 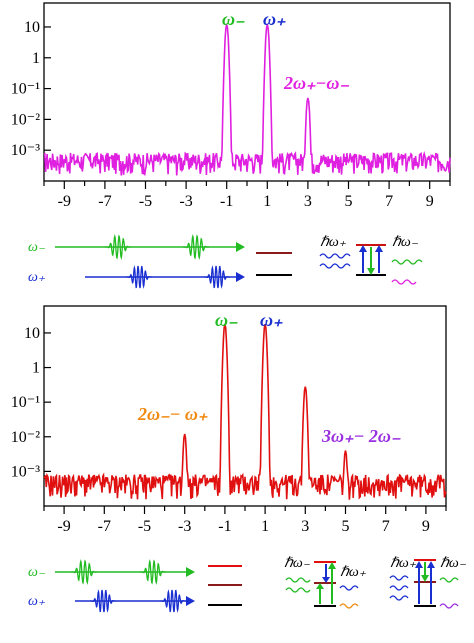 I want to click on photon-minus-label-bottom-1: ℏω₋, so click(x=297, y=563).